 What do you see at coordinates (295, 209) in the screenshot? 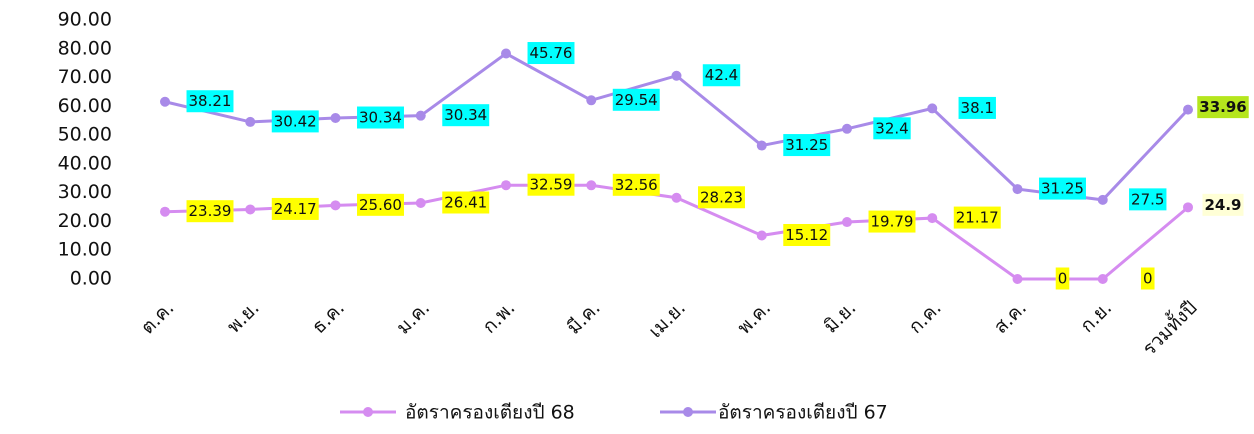
I see `data-label-text: 24.17` at bounding box center [295, 209].